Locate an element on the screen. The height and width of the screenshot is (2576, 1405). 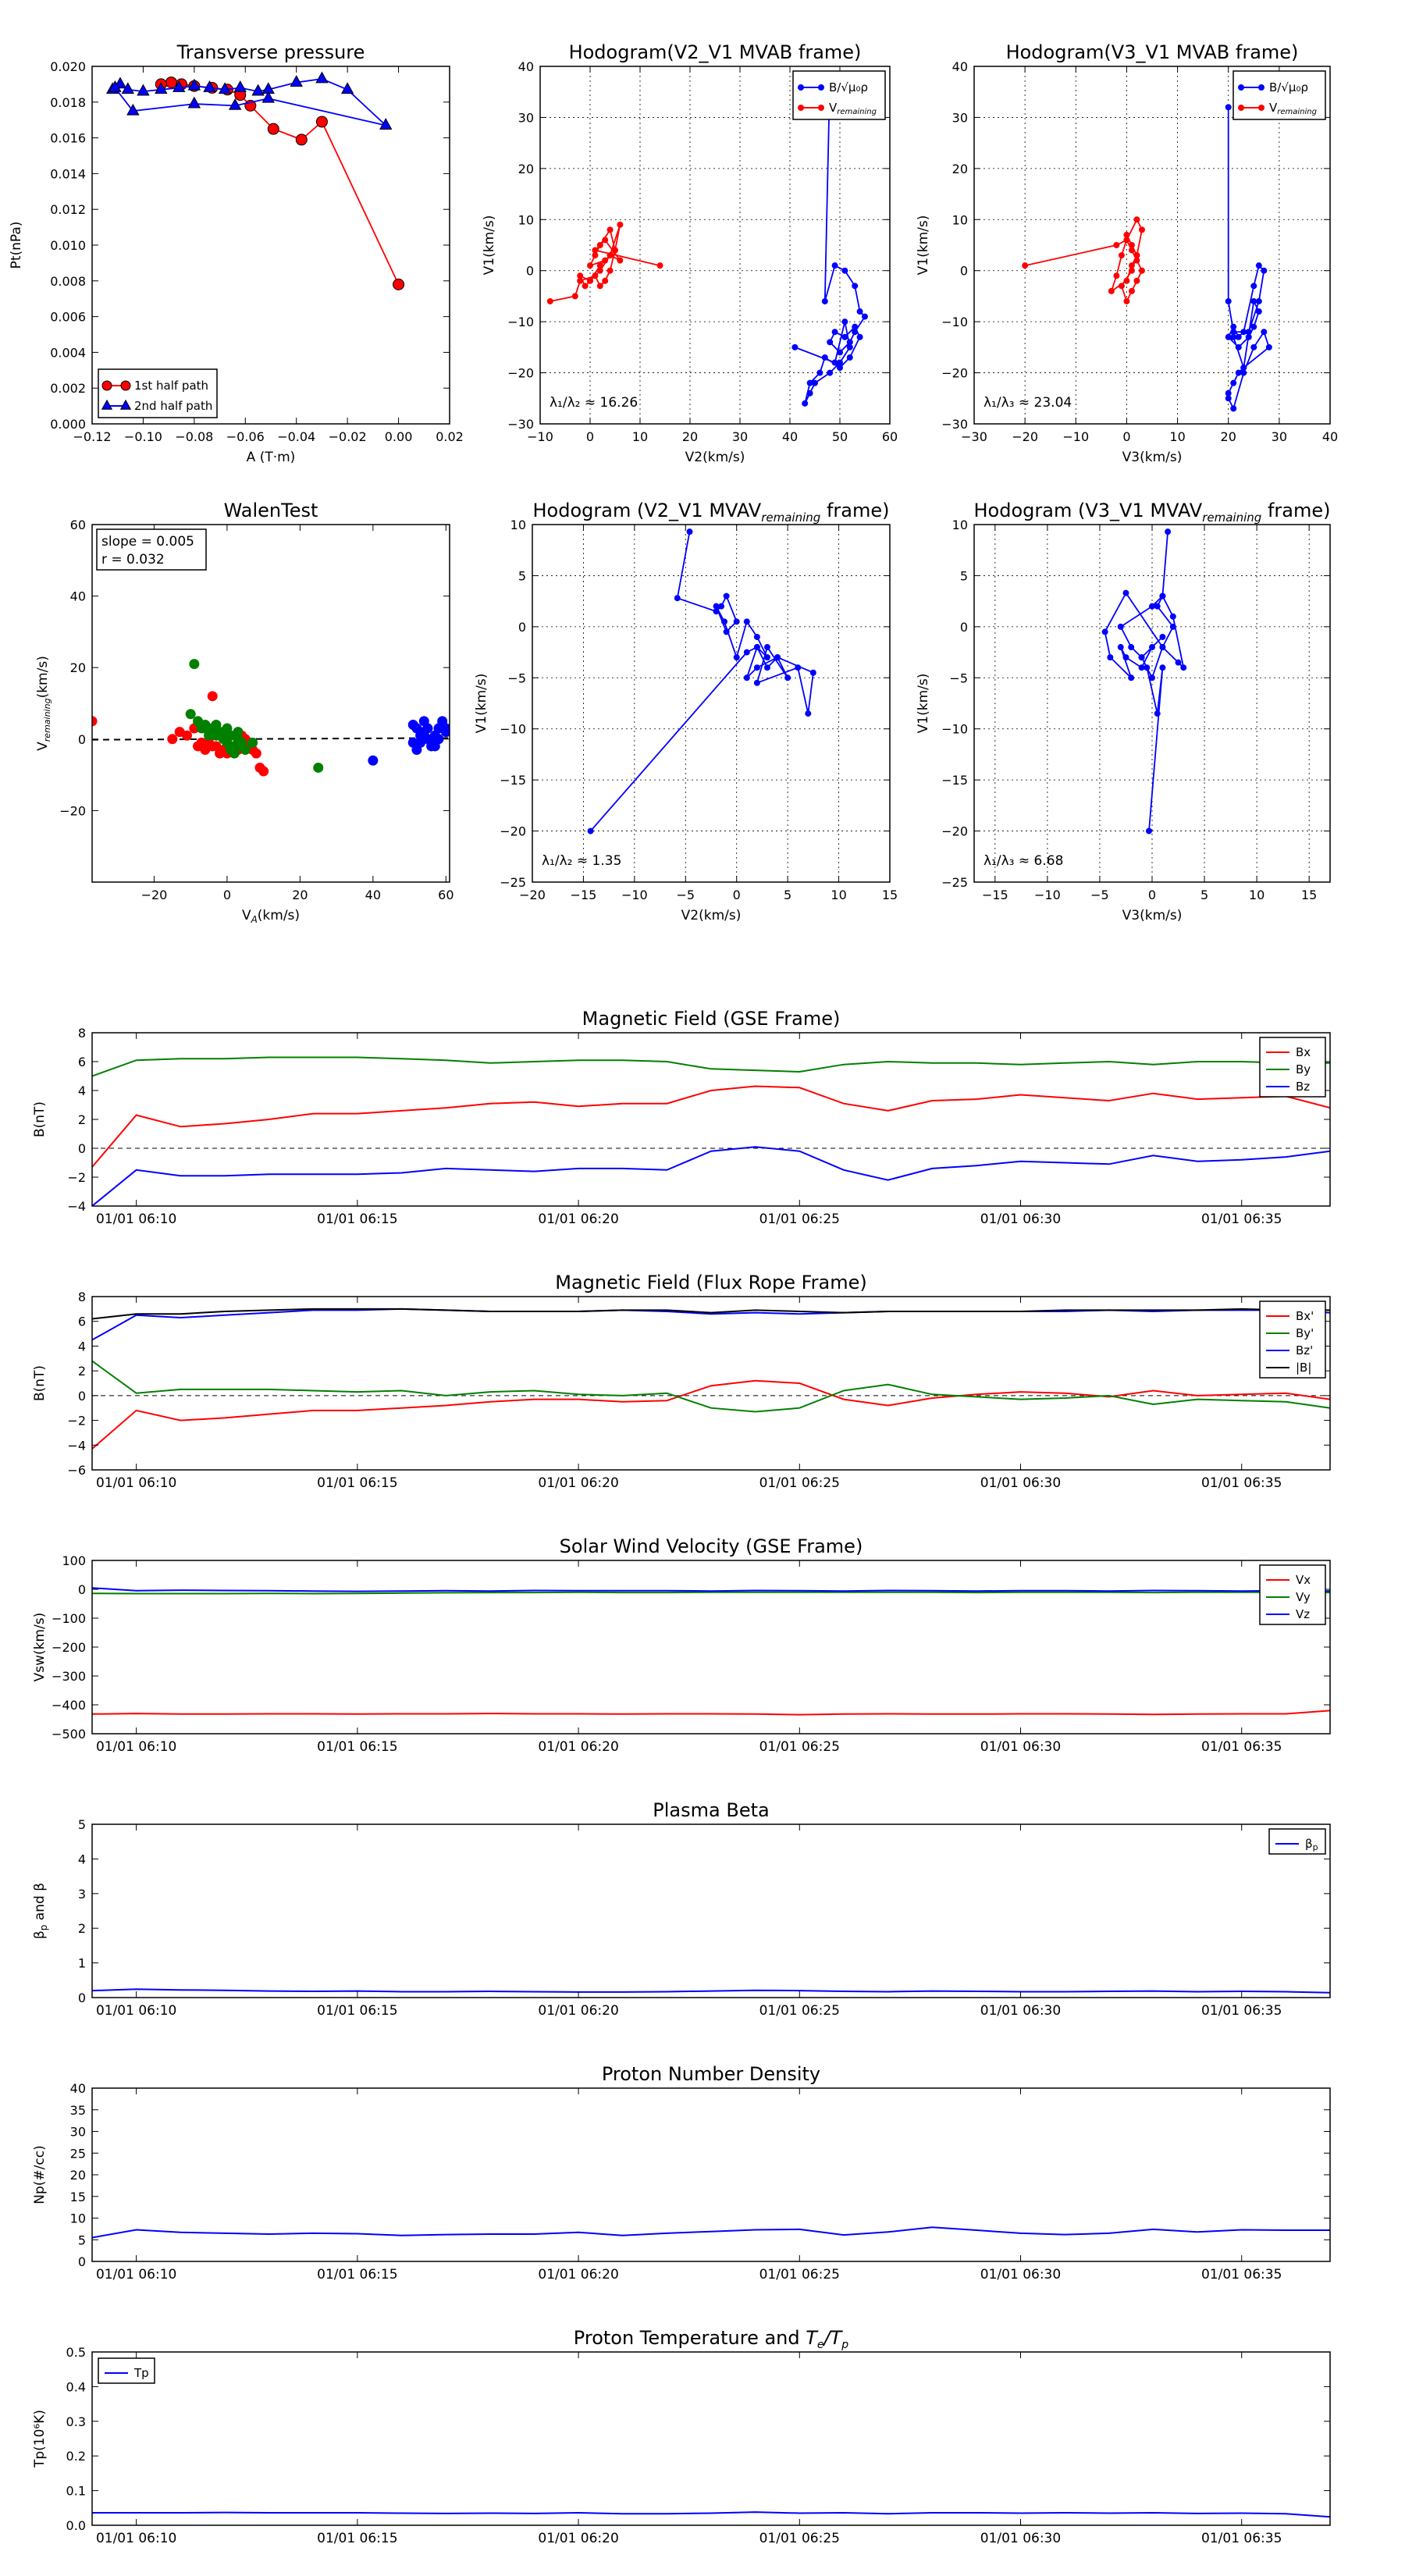
y-tick-label: 35 is located at coordinates (78, 2110).